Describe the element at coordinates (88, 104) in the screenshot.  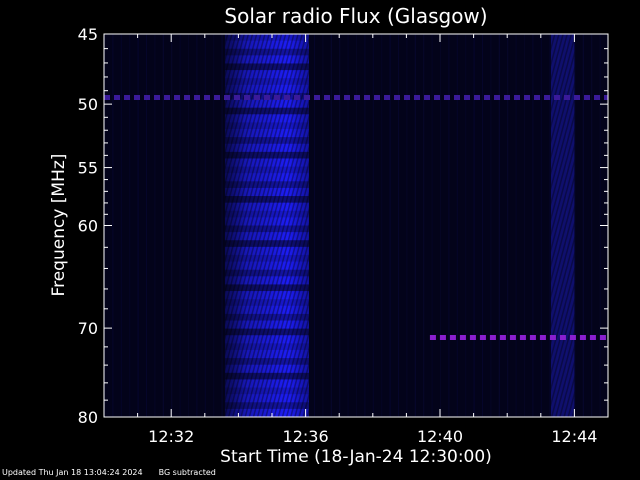
I see `y-tick-label: 50` at that location.